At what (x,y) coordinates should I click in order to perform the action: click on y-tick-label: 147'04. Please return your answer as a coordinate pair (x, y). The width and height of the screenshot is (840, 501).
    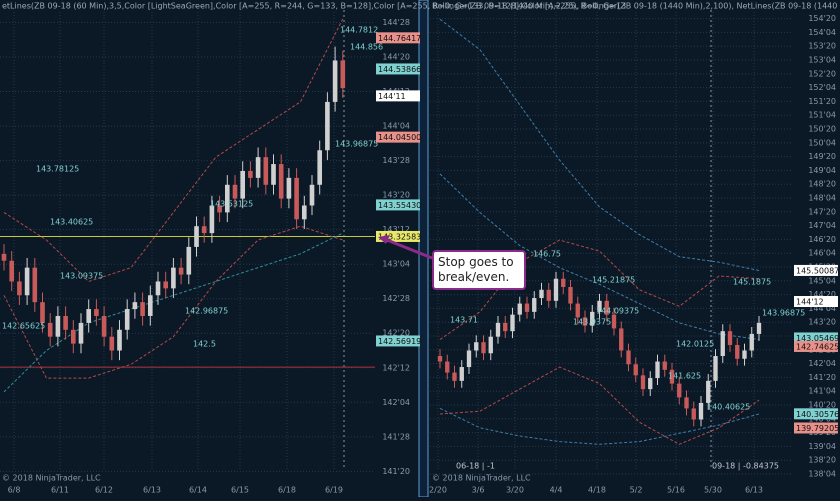
    Looking at the image, I should click on (822, 225).